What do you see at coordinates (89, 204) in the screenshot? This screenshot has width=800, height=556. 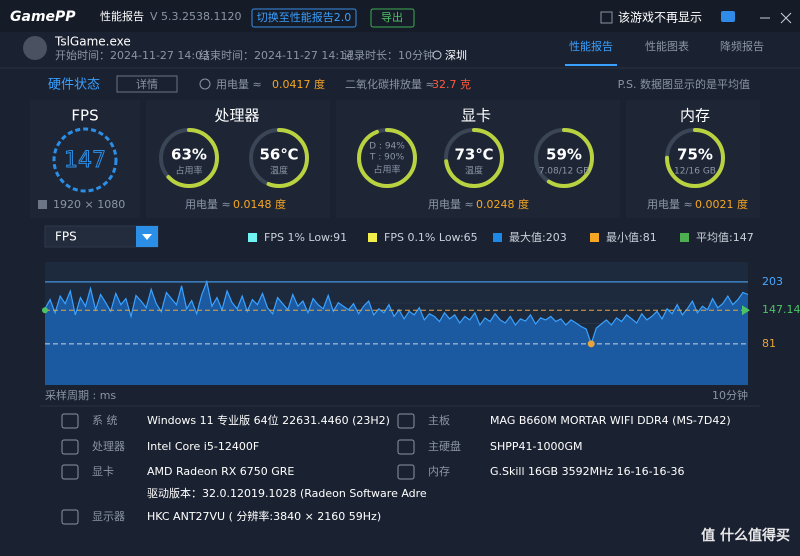 I see `resolution: 1920 × 1080` at bounding box center [89, 204].